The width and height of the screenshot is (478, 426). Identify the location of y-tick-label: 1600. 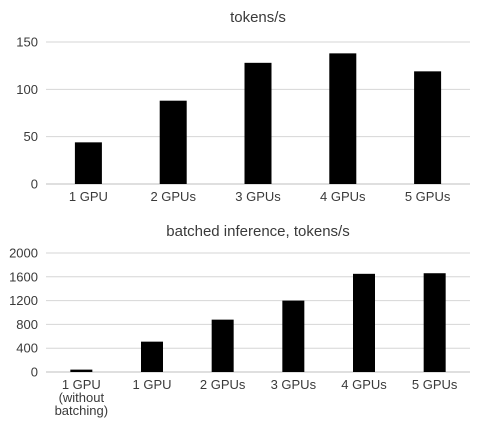
(23, 276).